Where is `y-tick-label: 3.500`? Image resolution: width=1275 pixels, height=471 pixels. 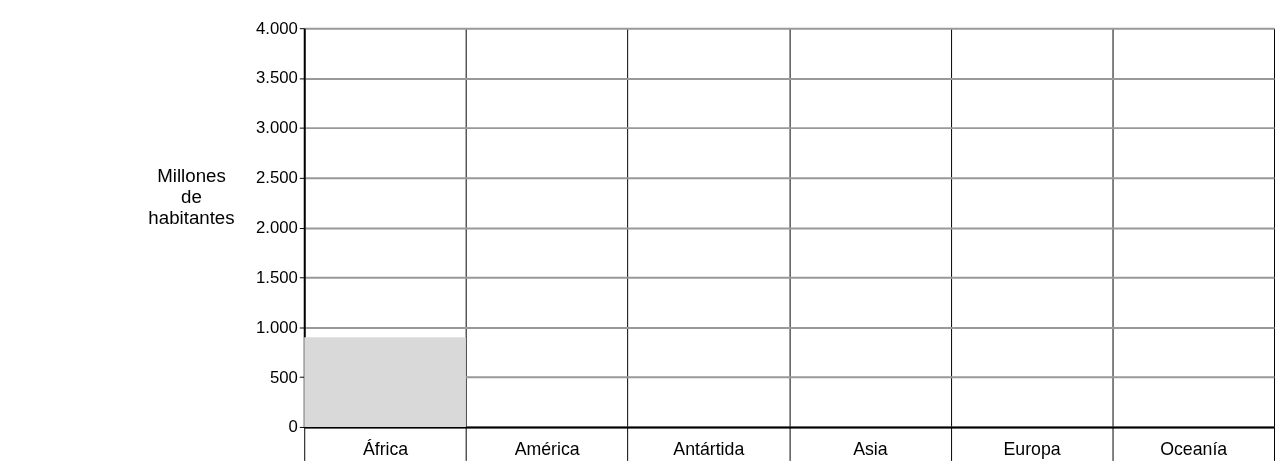 y-tick-label: 3.500 is located at coordinates (276, 78).